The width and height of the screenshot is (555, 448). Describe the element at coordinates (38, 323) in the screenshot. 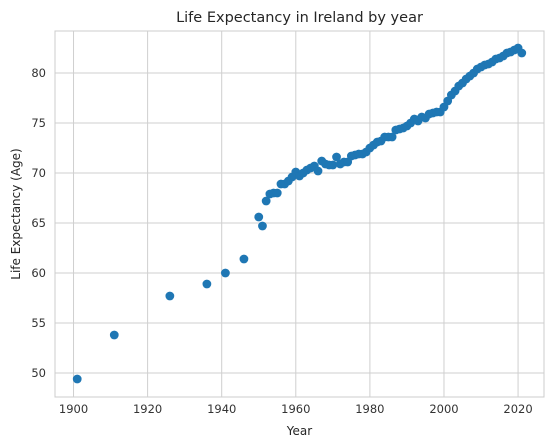

I see `y-tick-label: 55` at that location.